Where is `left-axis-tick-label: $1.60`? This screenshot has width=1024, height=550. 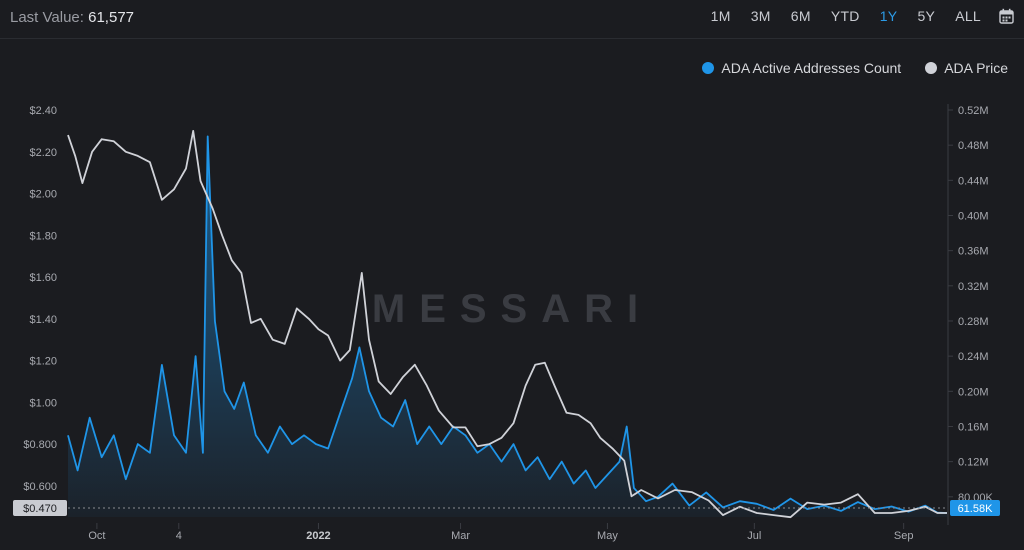
left-axis-tick-label: $1.60 is located at coordinates (43, 278).